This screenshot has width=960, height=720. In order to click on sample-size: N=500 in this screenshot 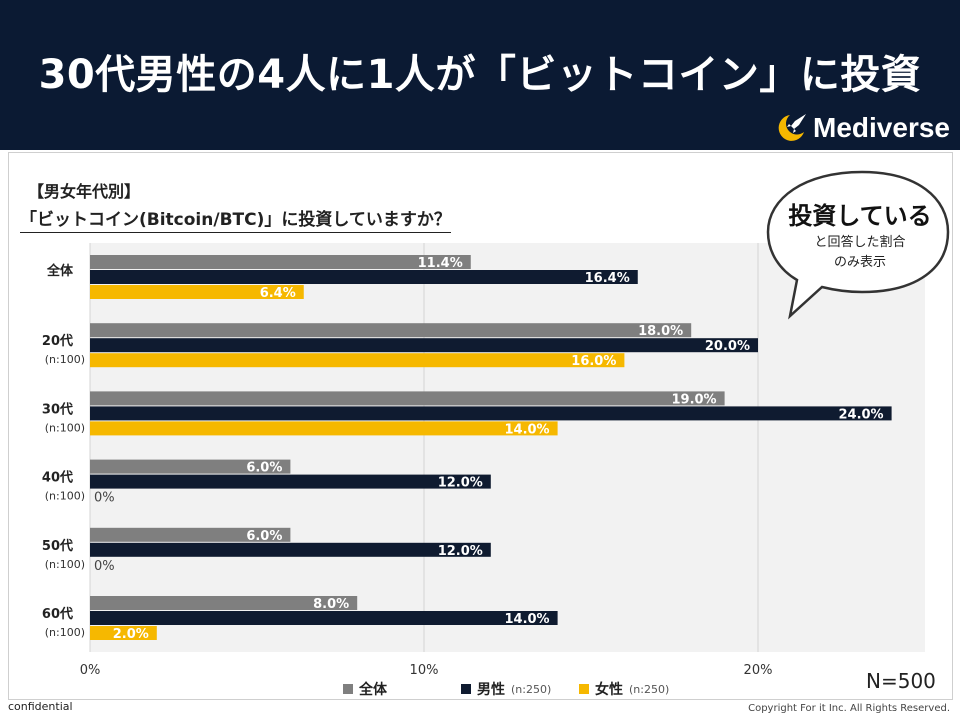, I will do `click(901, 681)`.